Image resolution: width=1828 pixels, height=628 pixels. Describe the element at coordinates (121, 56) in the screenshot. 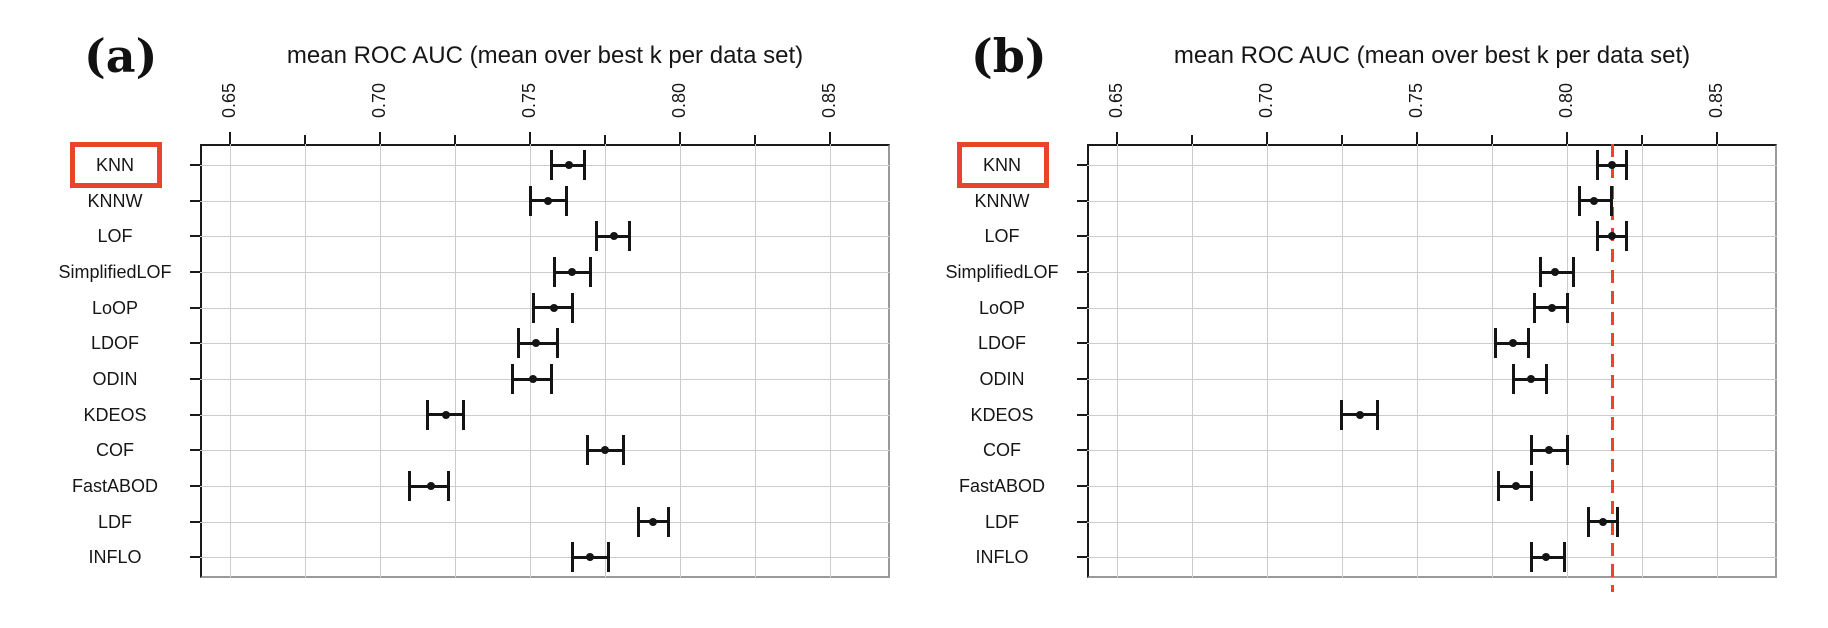

I see `panel-label: (a)` at that location.